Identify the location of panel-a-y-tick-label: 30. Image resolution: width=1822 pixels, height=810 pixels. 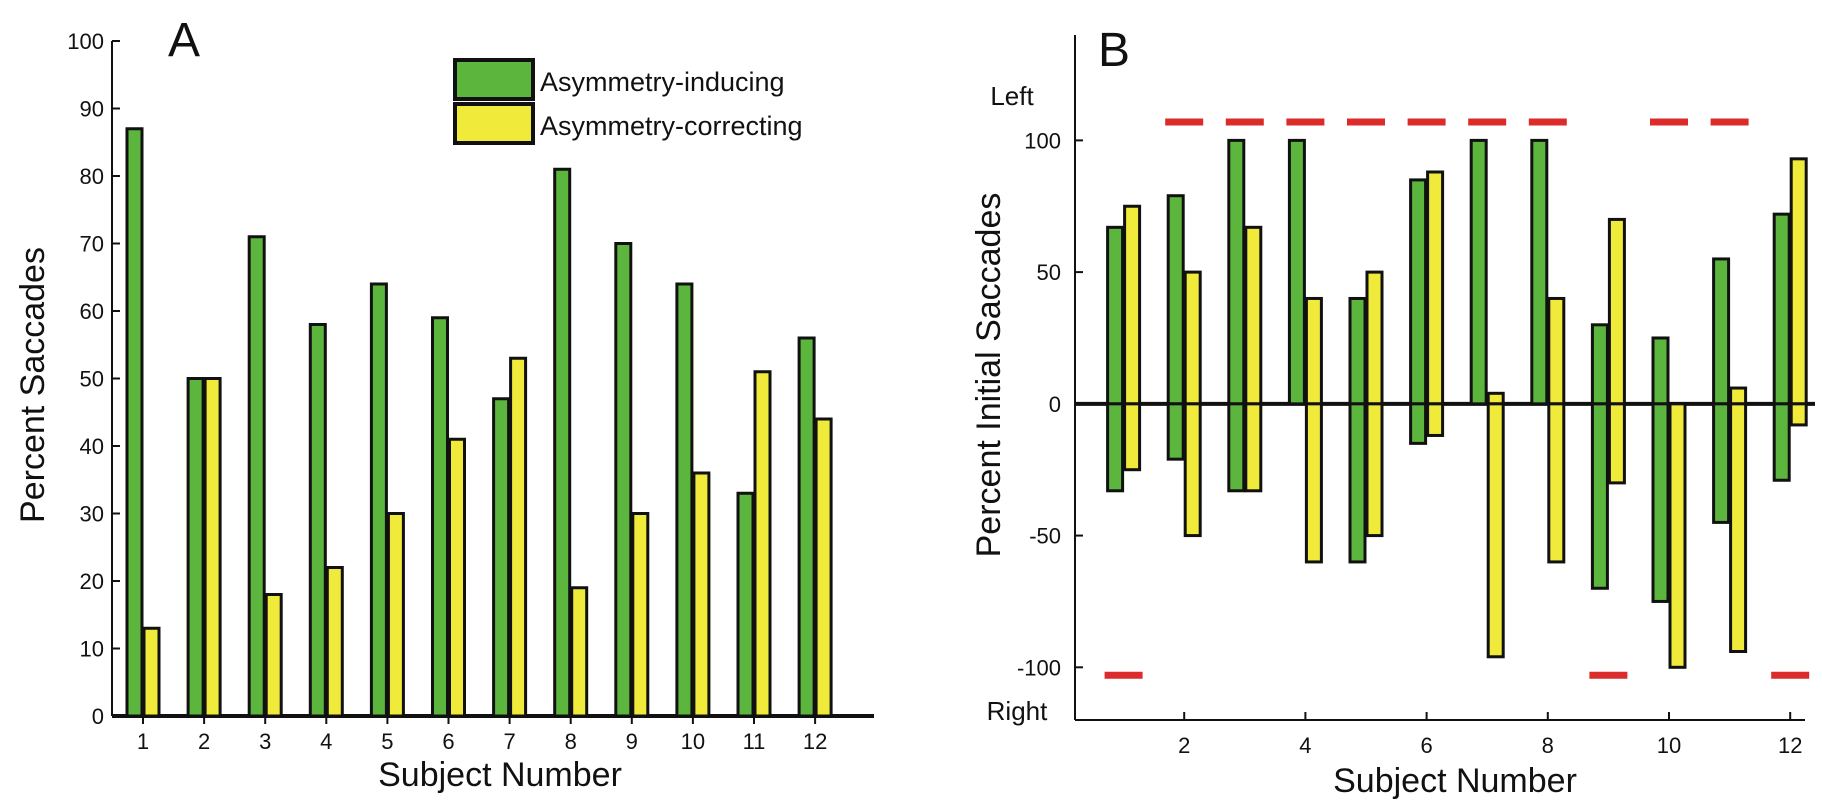
(92, 514).